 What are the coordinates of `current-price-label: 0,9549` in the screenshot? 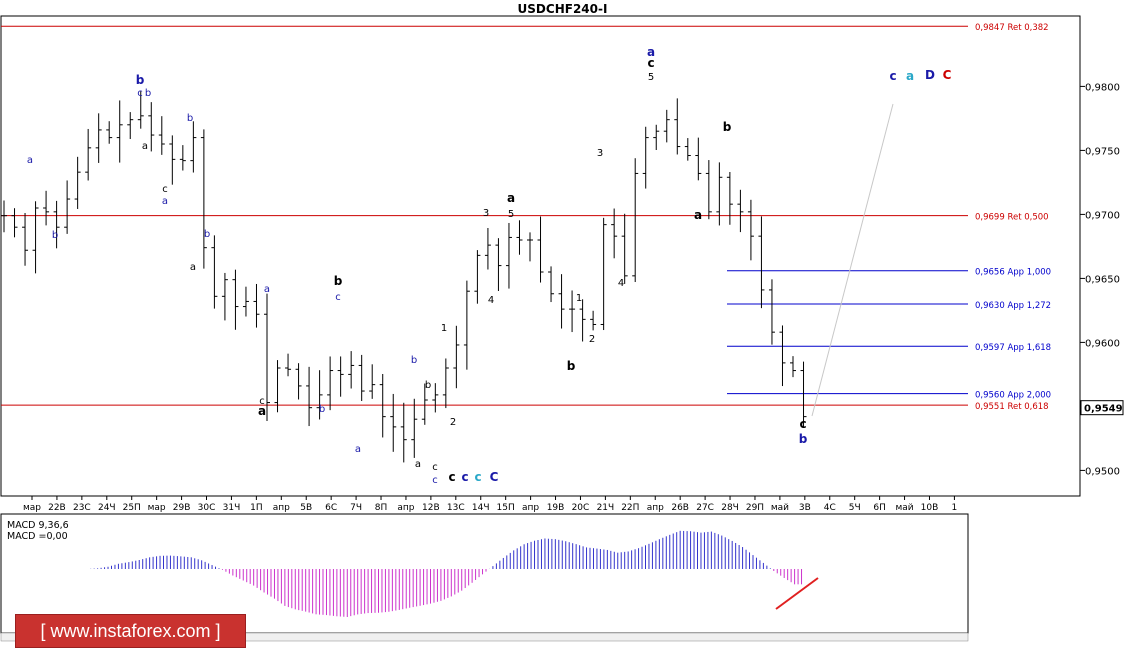 It's located at (1103, 409).